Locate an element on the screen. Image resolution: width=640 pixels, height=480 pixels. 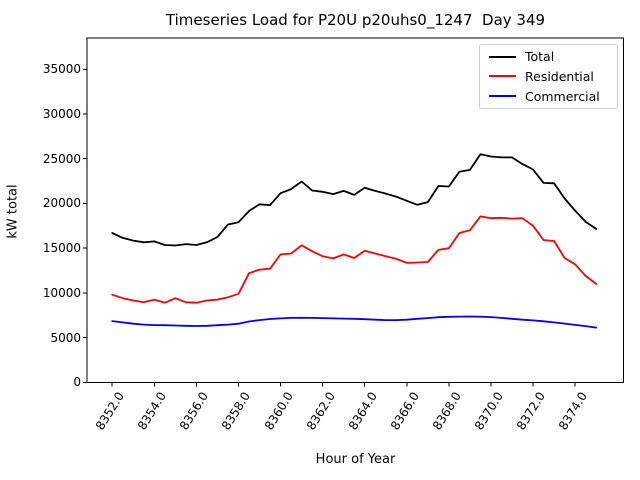
commercial-line-swatch is located at coordinates (502, 96).